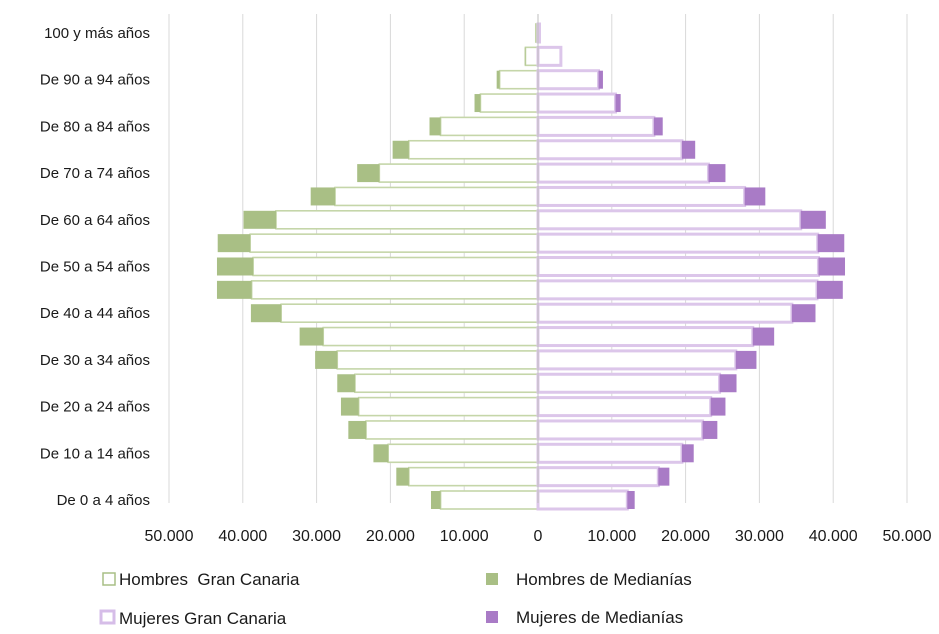 This screenshot has width=939, height=634. Describe the element at coordinates (599, 617) in the screenshot. I see `legend-label-mujeres-medianias: Mujeres de Medianías` at that location.